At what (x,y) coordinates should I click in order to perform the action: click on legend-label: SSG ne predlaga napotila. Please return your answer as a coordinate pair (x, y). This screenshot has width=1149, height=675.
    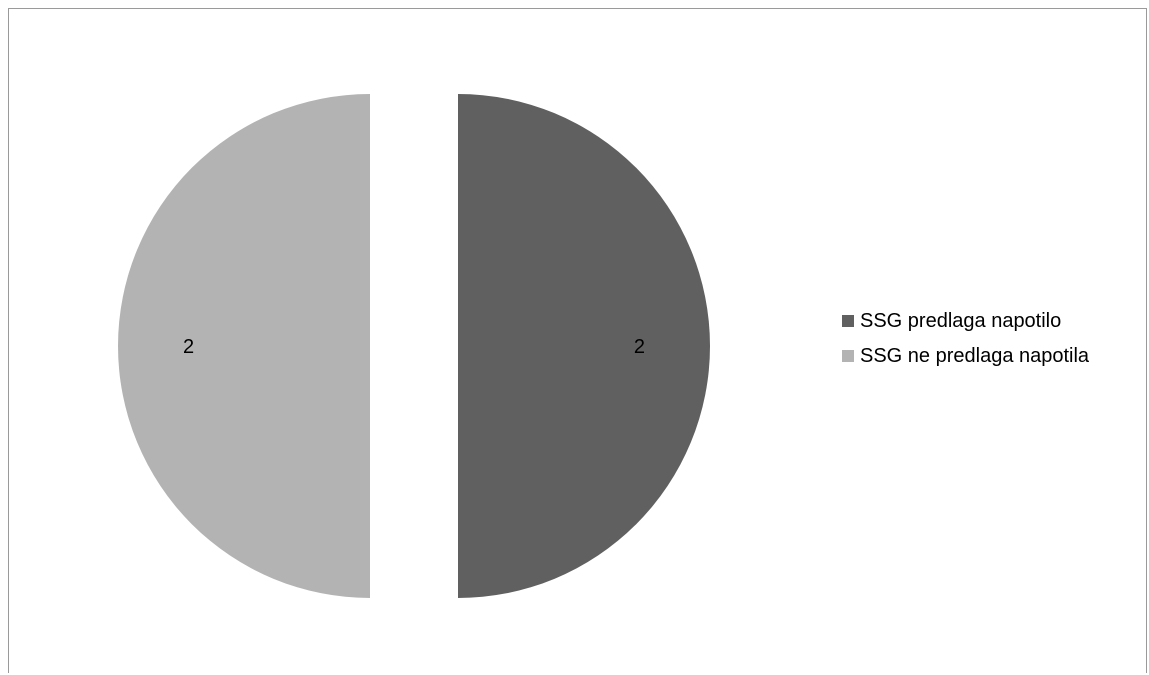
    Looking at the image, I should click on (975, 355).